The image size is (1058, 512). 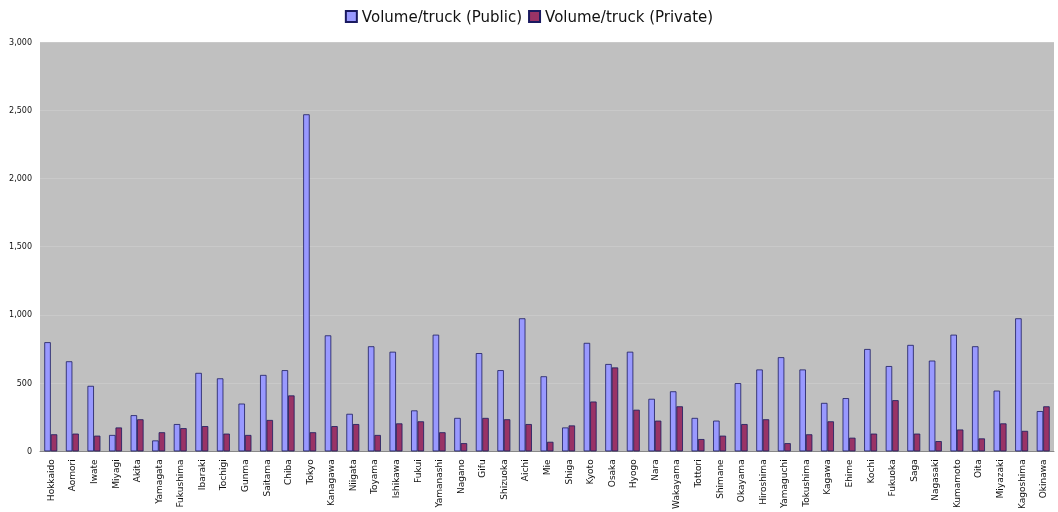 What do you see at coordinates (1000, 479) in the screenshot?
I see `x-tick-label: Miyazaki` at bounding box center [1000, 479].